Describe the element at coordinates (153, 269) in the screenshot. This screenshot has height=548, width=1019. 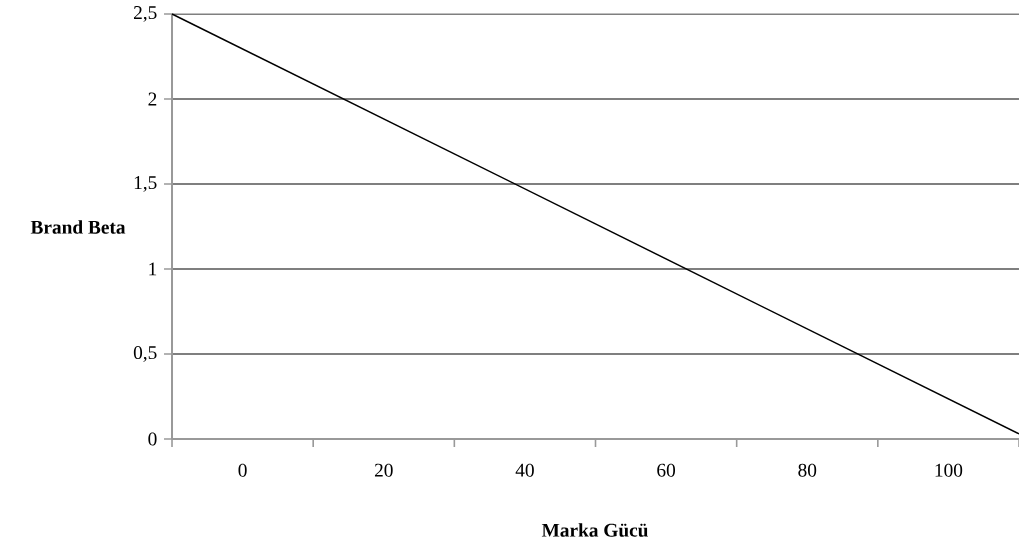
I see `y-tick-label: 1` at that location.